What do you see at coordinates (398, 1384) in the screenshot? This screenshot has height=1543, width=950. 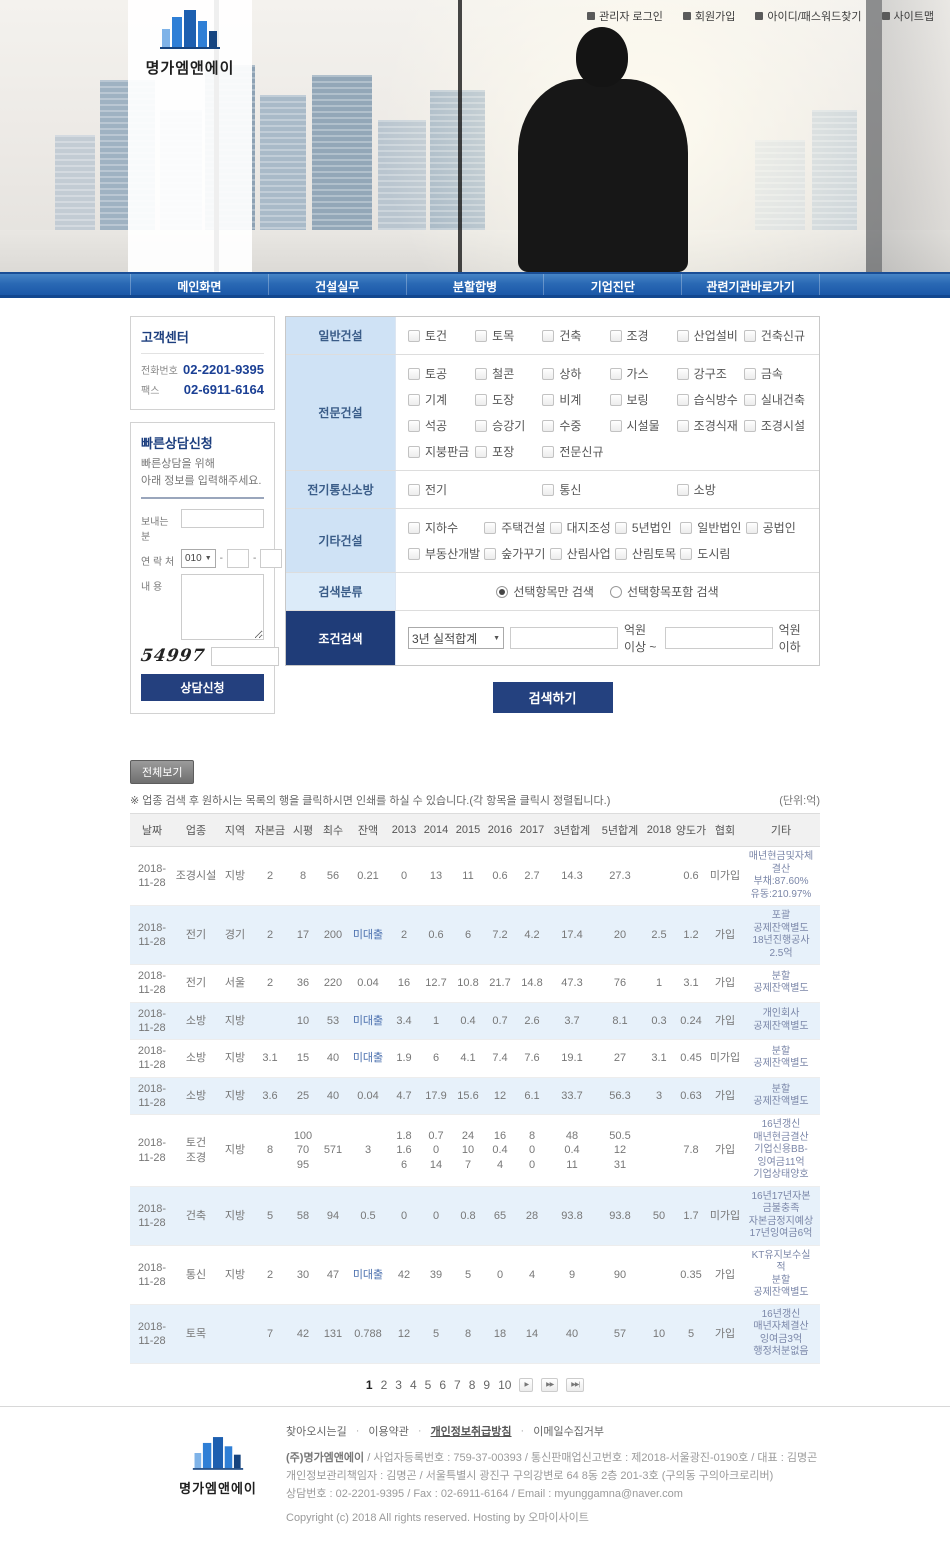 I see `page-number-3: 3` at bounding box center [398, 1384].